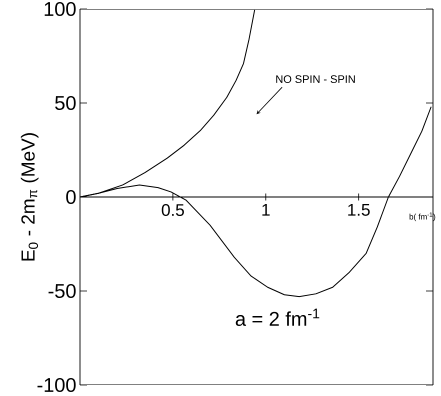  I want to click on y-tick-label: 100, so click(60, 9).